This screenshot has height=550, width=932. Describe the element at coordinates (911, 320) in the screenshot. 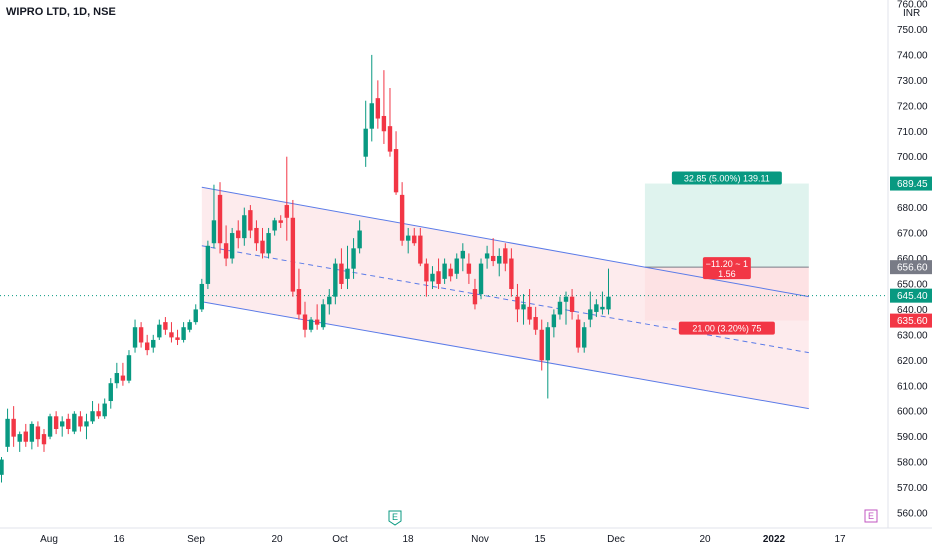

I see `price-tag: 635.60` at that location.